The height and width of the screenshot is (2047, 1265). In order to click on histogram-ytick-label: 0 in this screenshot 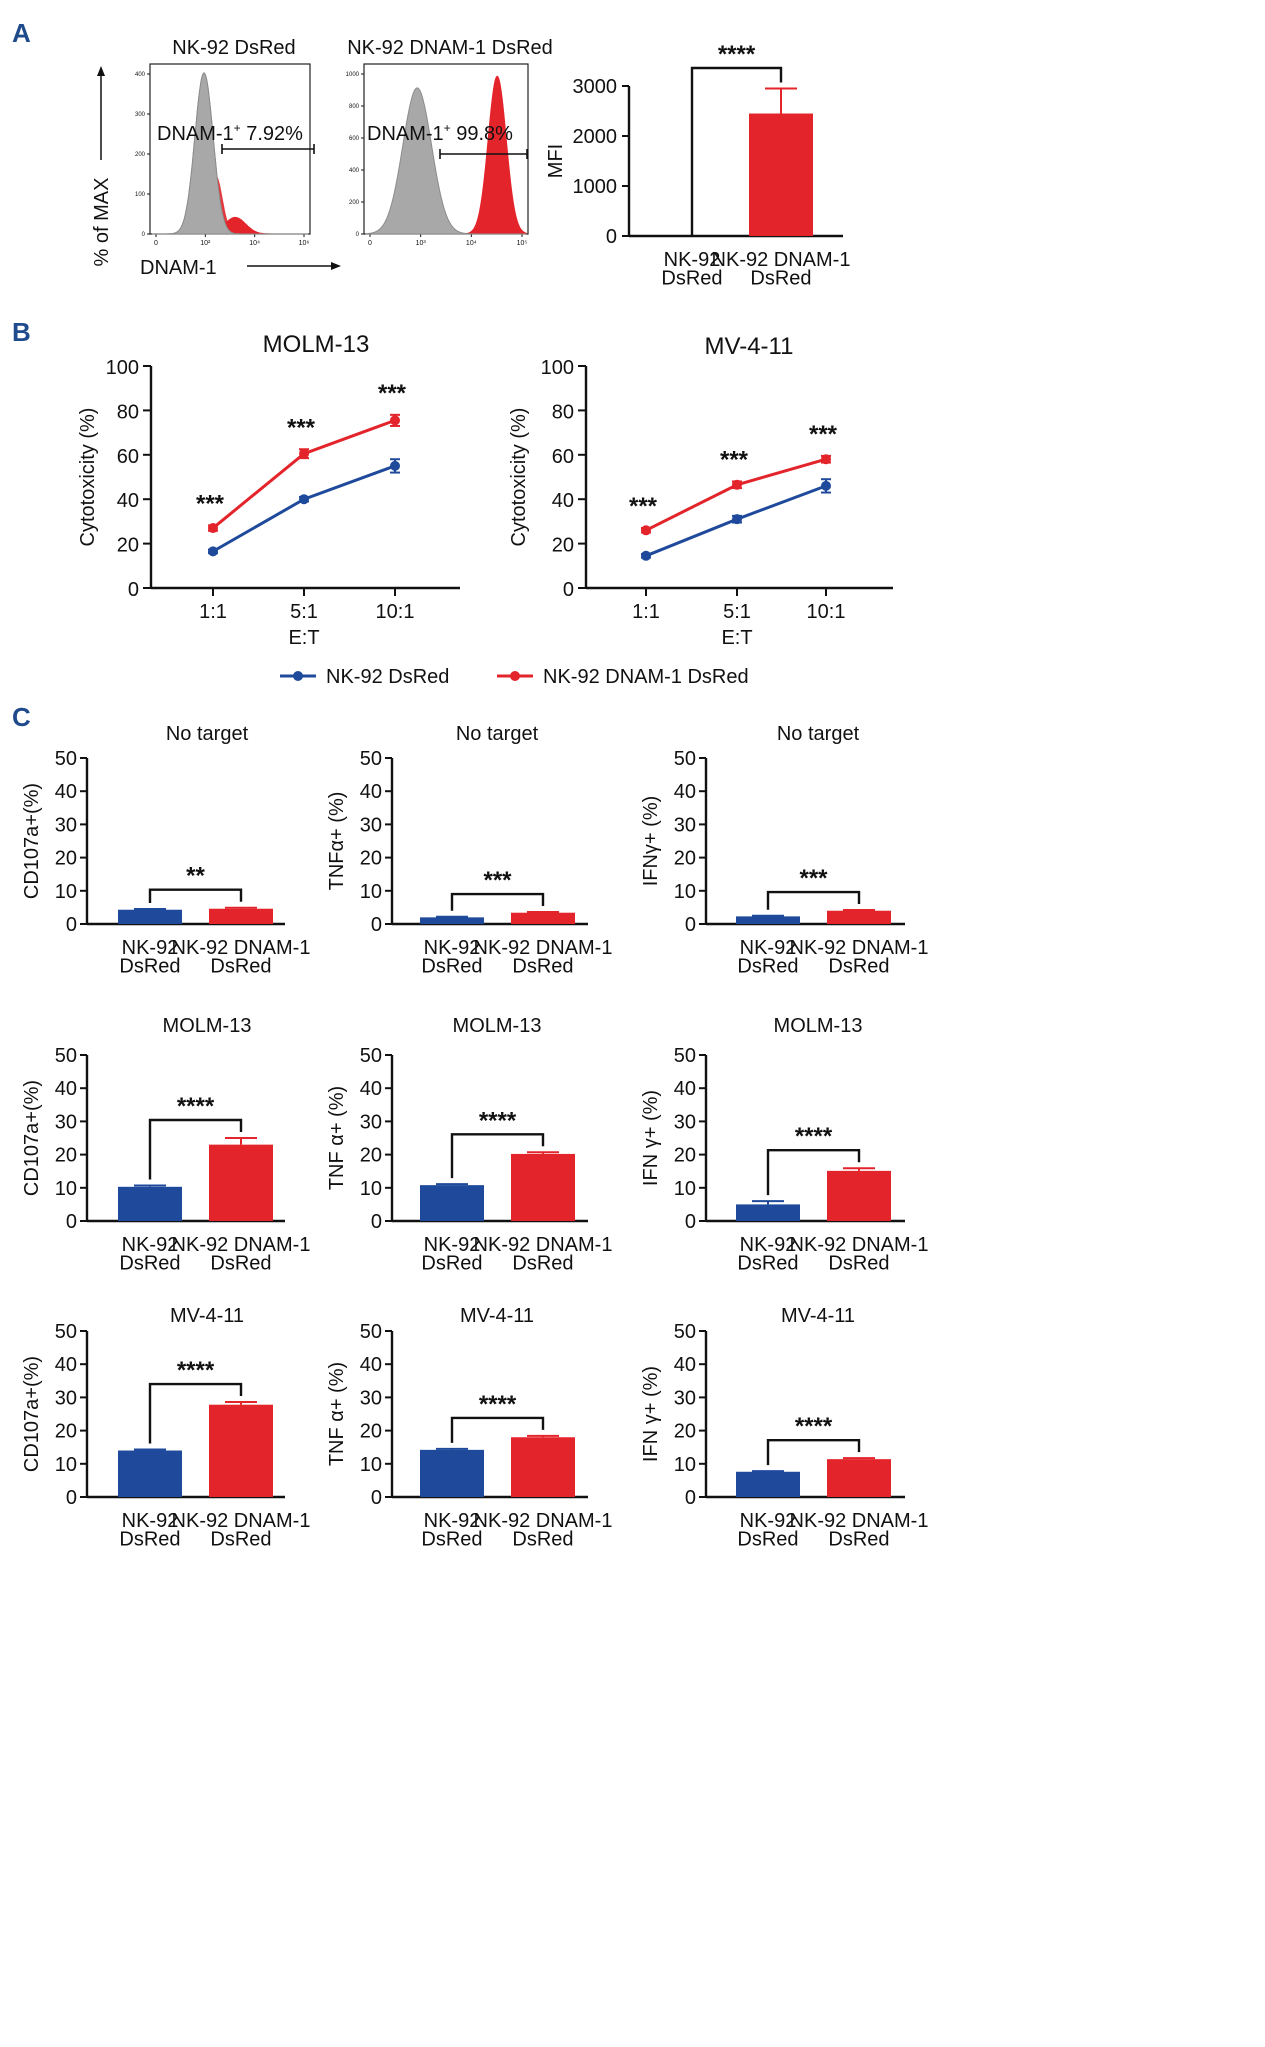, I will do `click(358, 235)`.